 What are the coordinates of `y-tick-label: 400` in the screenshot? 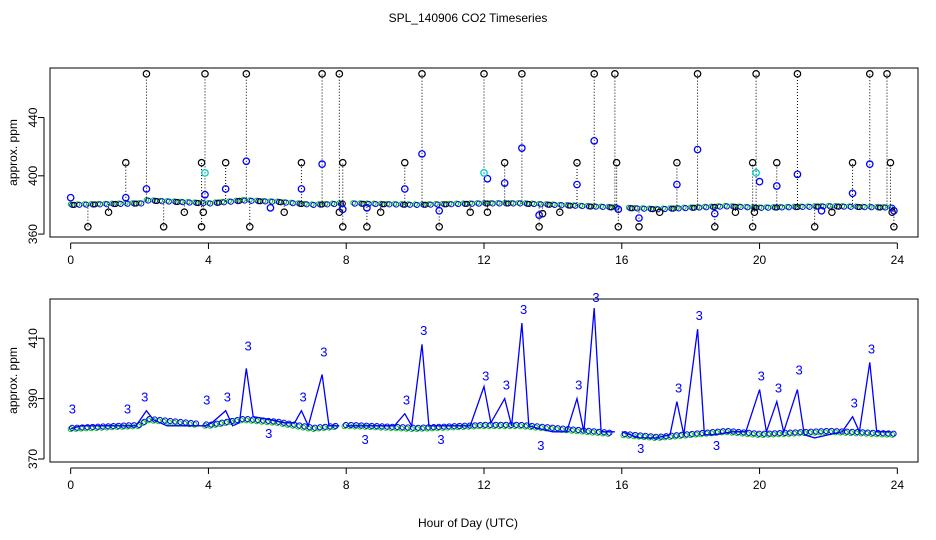 It's located at (33, 175).